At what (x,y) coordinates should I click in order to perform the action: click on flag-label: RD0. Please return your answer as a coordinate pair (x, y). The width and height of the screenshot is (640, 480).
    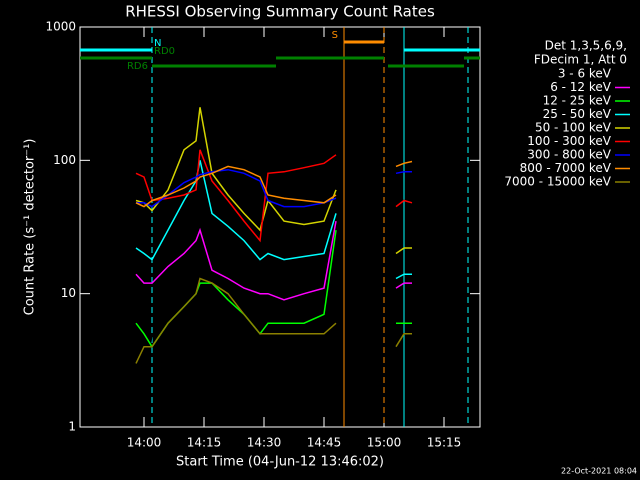
    Looking at the image, I should click on (164, 51).